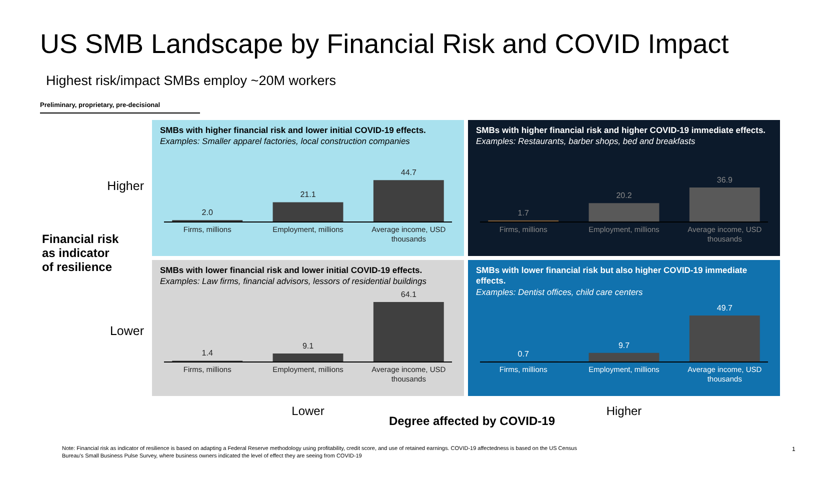 The width and height of the screenshot is (817, 479). What do you see at coordinates (294, 281) in the screenshot?
I see `chart-subtitle: Examples: Law firms, financial advisors, lessors of residential buildings` at bounding box center [294, 281].